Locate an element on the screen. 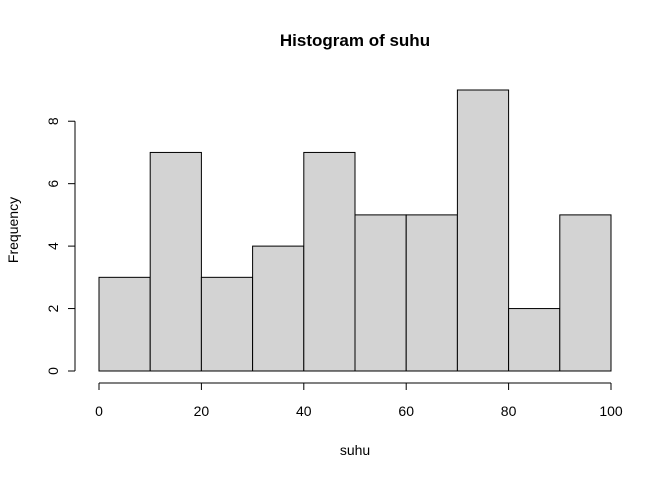  y-tick-label-2: 4 is located at coordinates (53, 246).